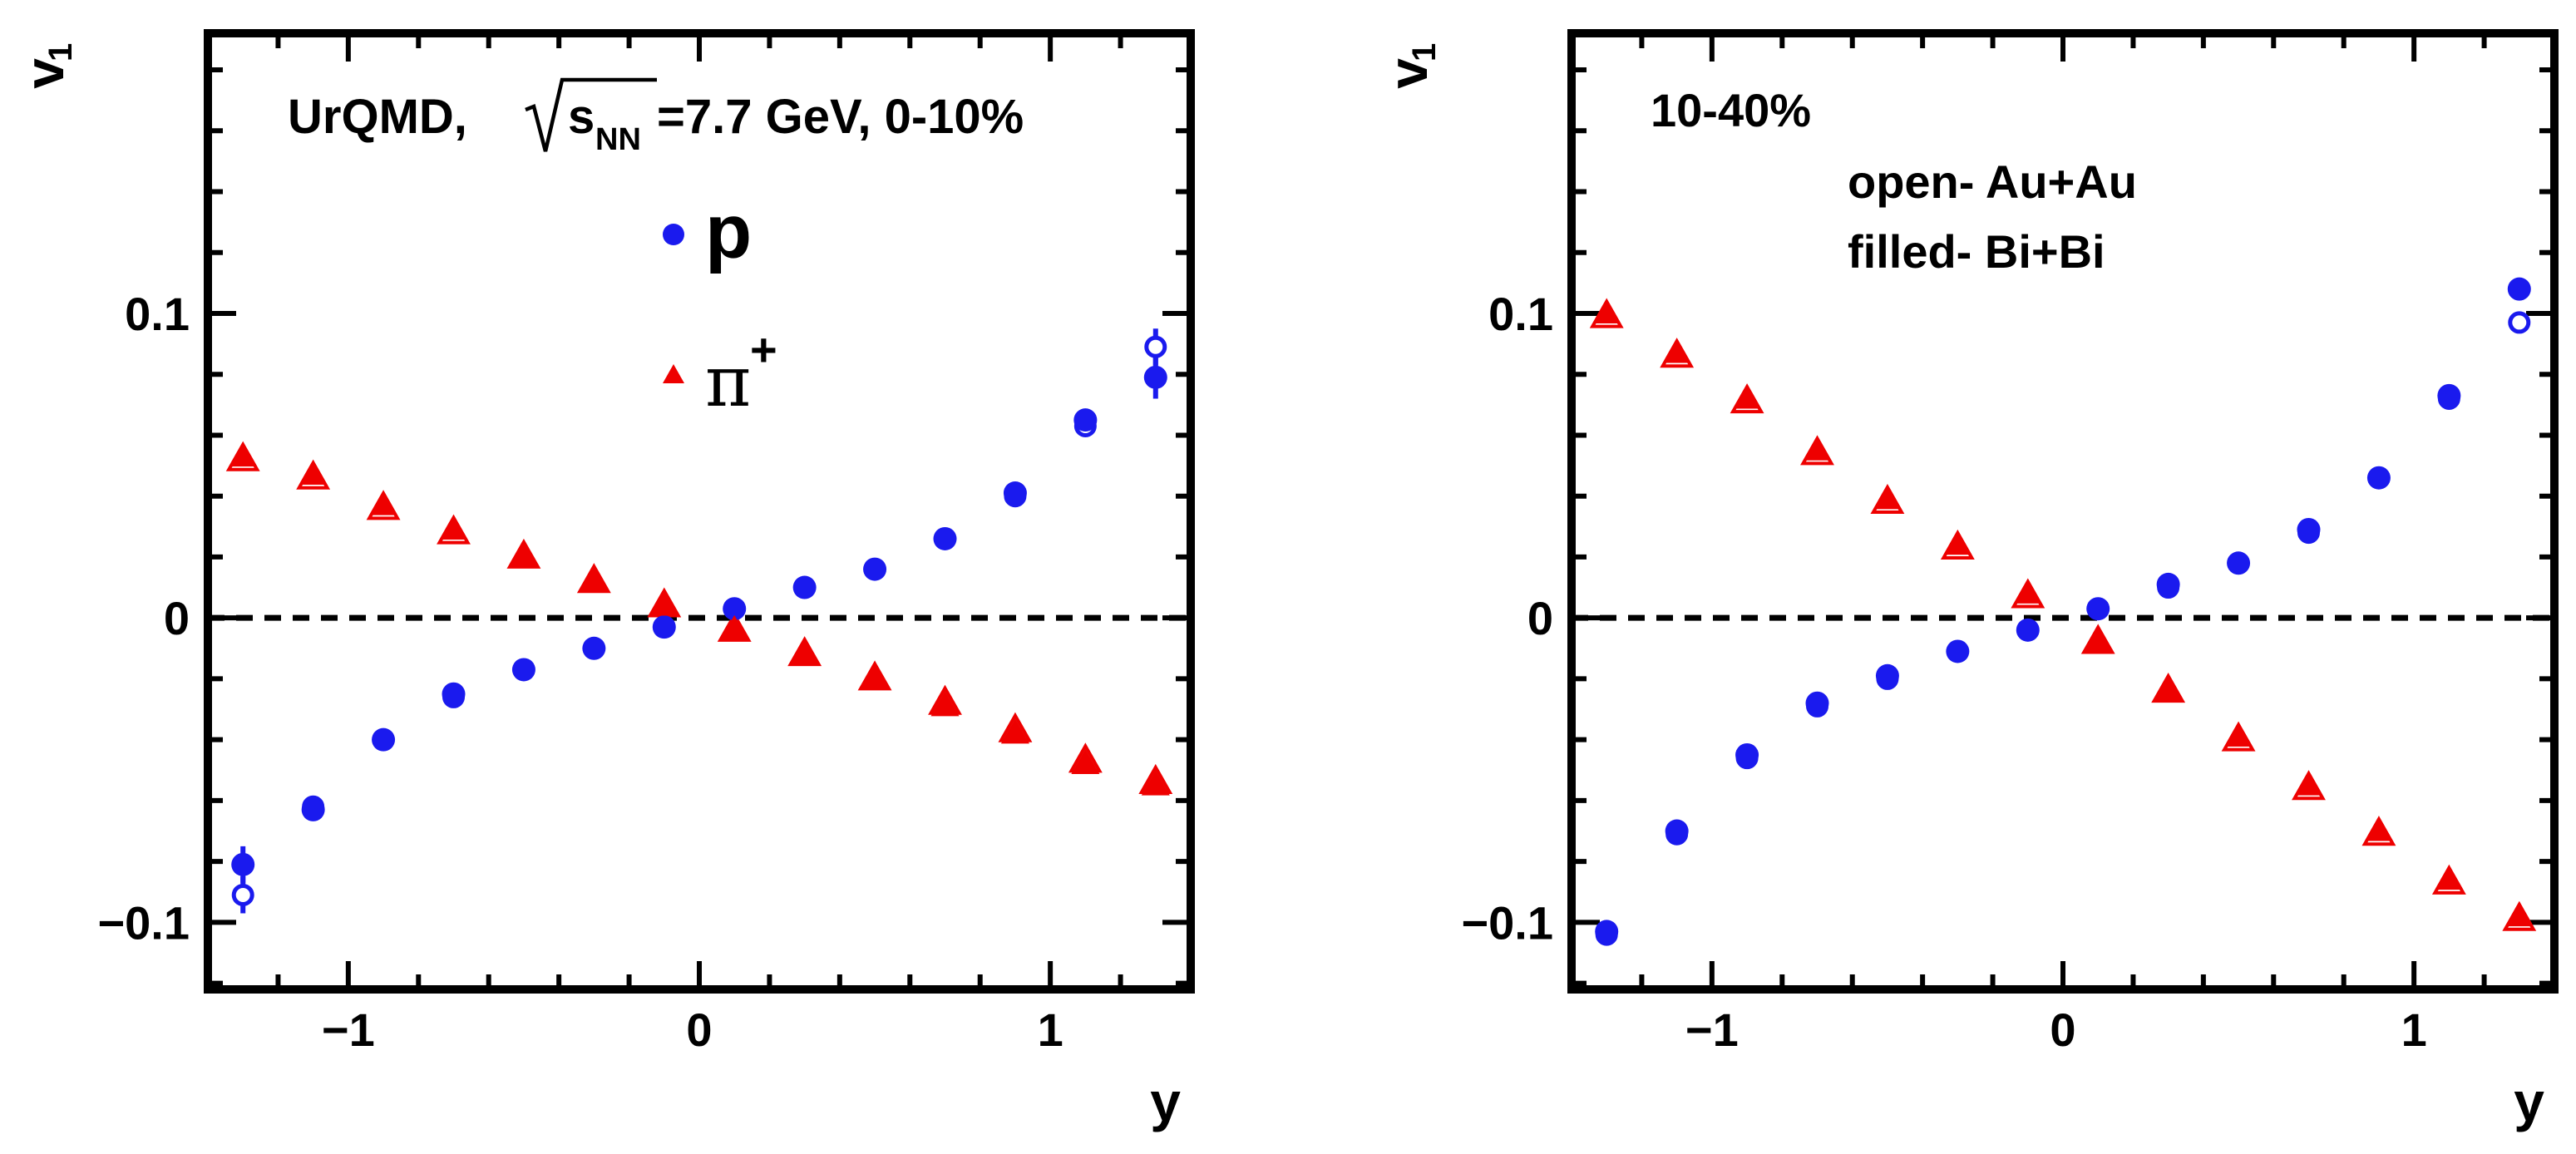  Describe the element at coordinates (1712, 1030) in the screenshot. I see `x-tick-label: −1` at that location.